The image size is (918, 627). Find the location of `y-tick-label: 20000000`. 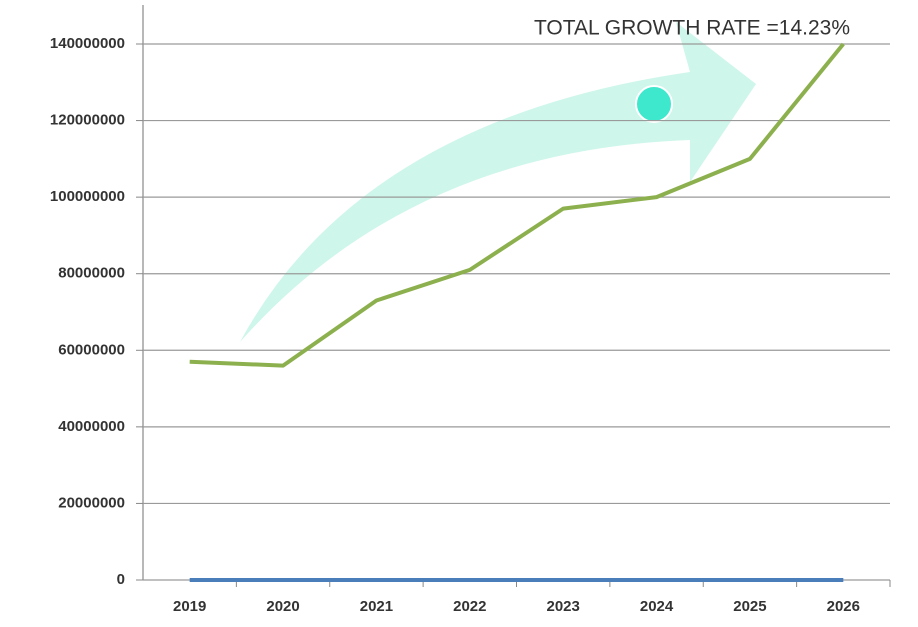

y-tick-label: 20000000 is located at coordinates (91, 502).